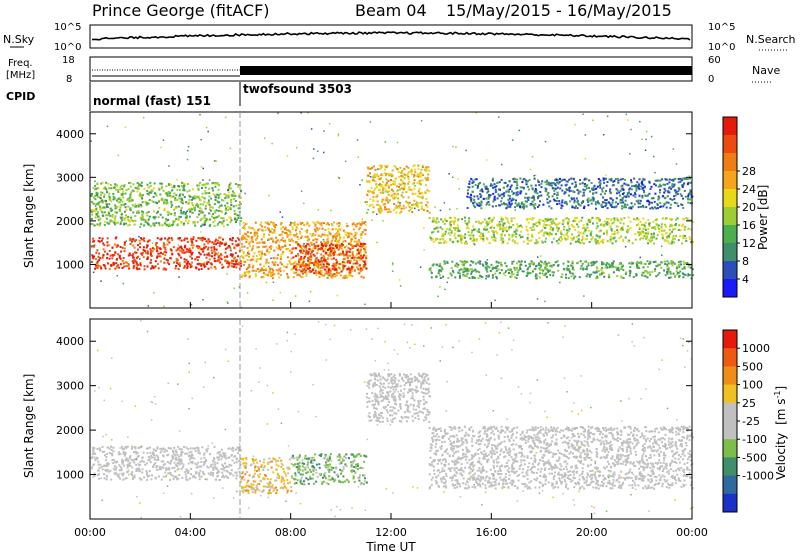 The height and width of the screenshot is (558, 800). What do you see at coordinates (67, 27) in the screenshot?
I see `noise-left-tick-top: 10^5` at bounding box center [67, 27].